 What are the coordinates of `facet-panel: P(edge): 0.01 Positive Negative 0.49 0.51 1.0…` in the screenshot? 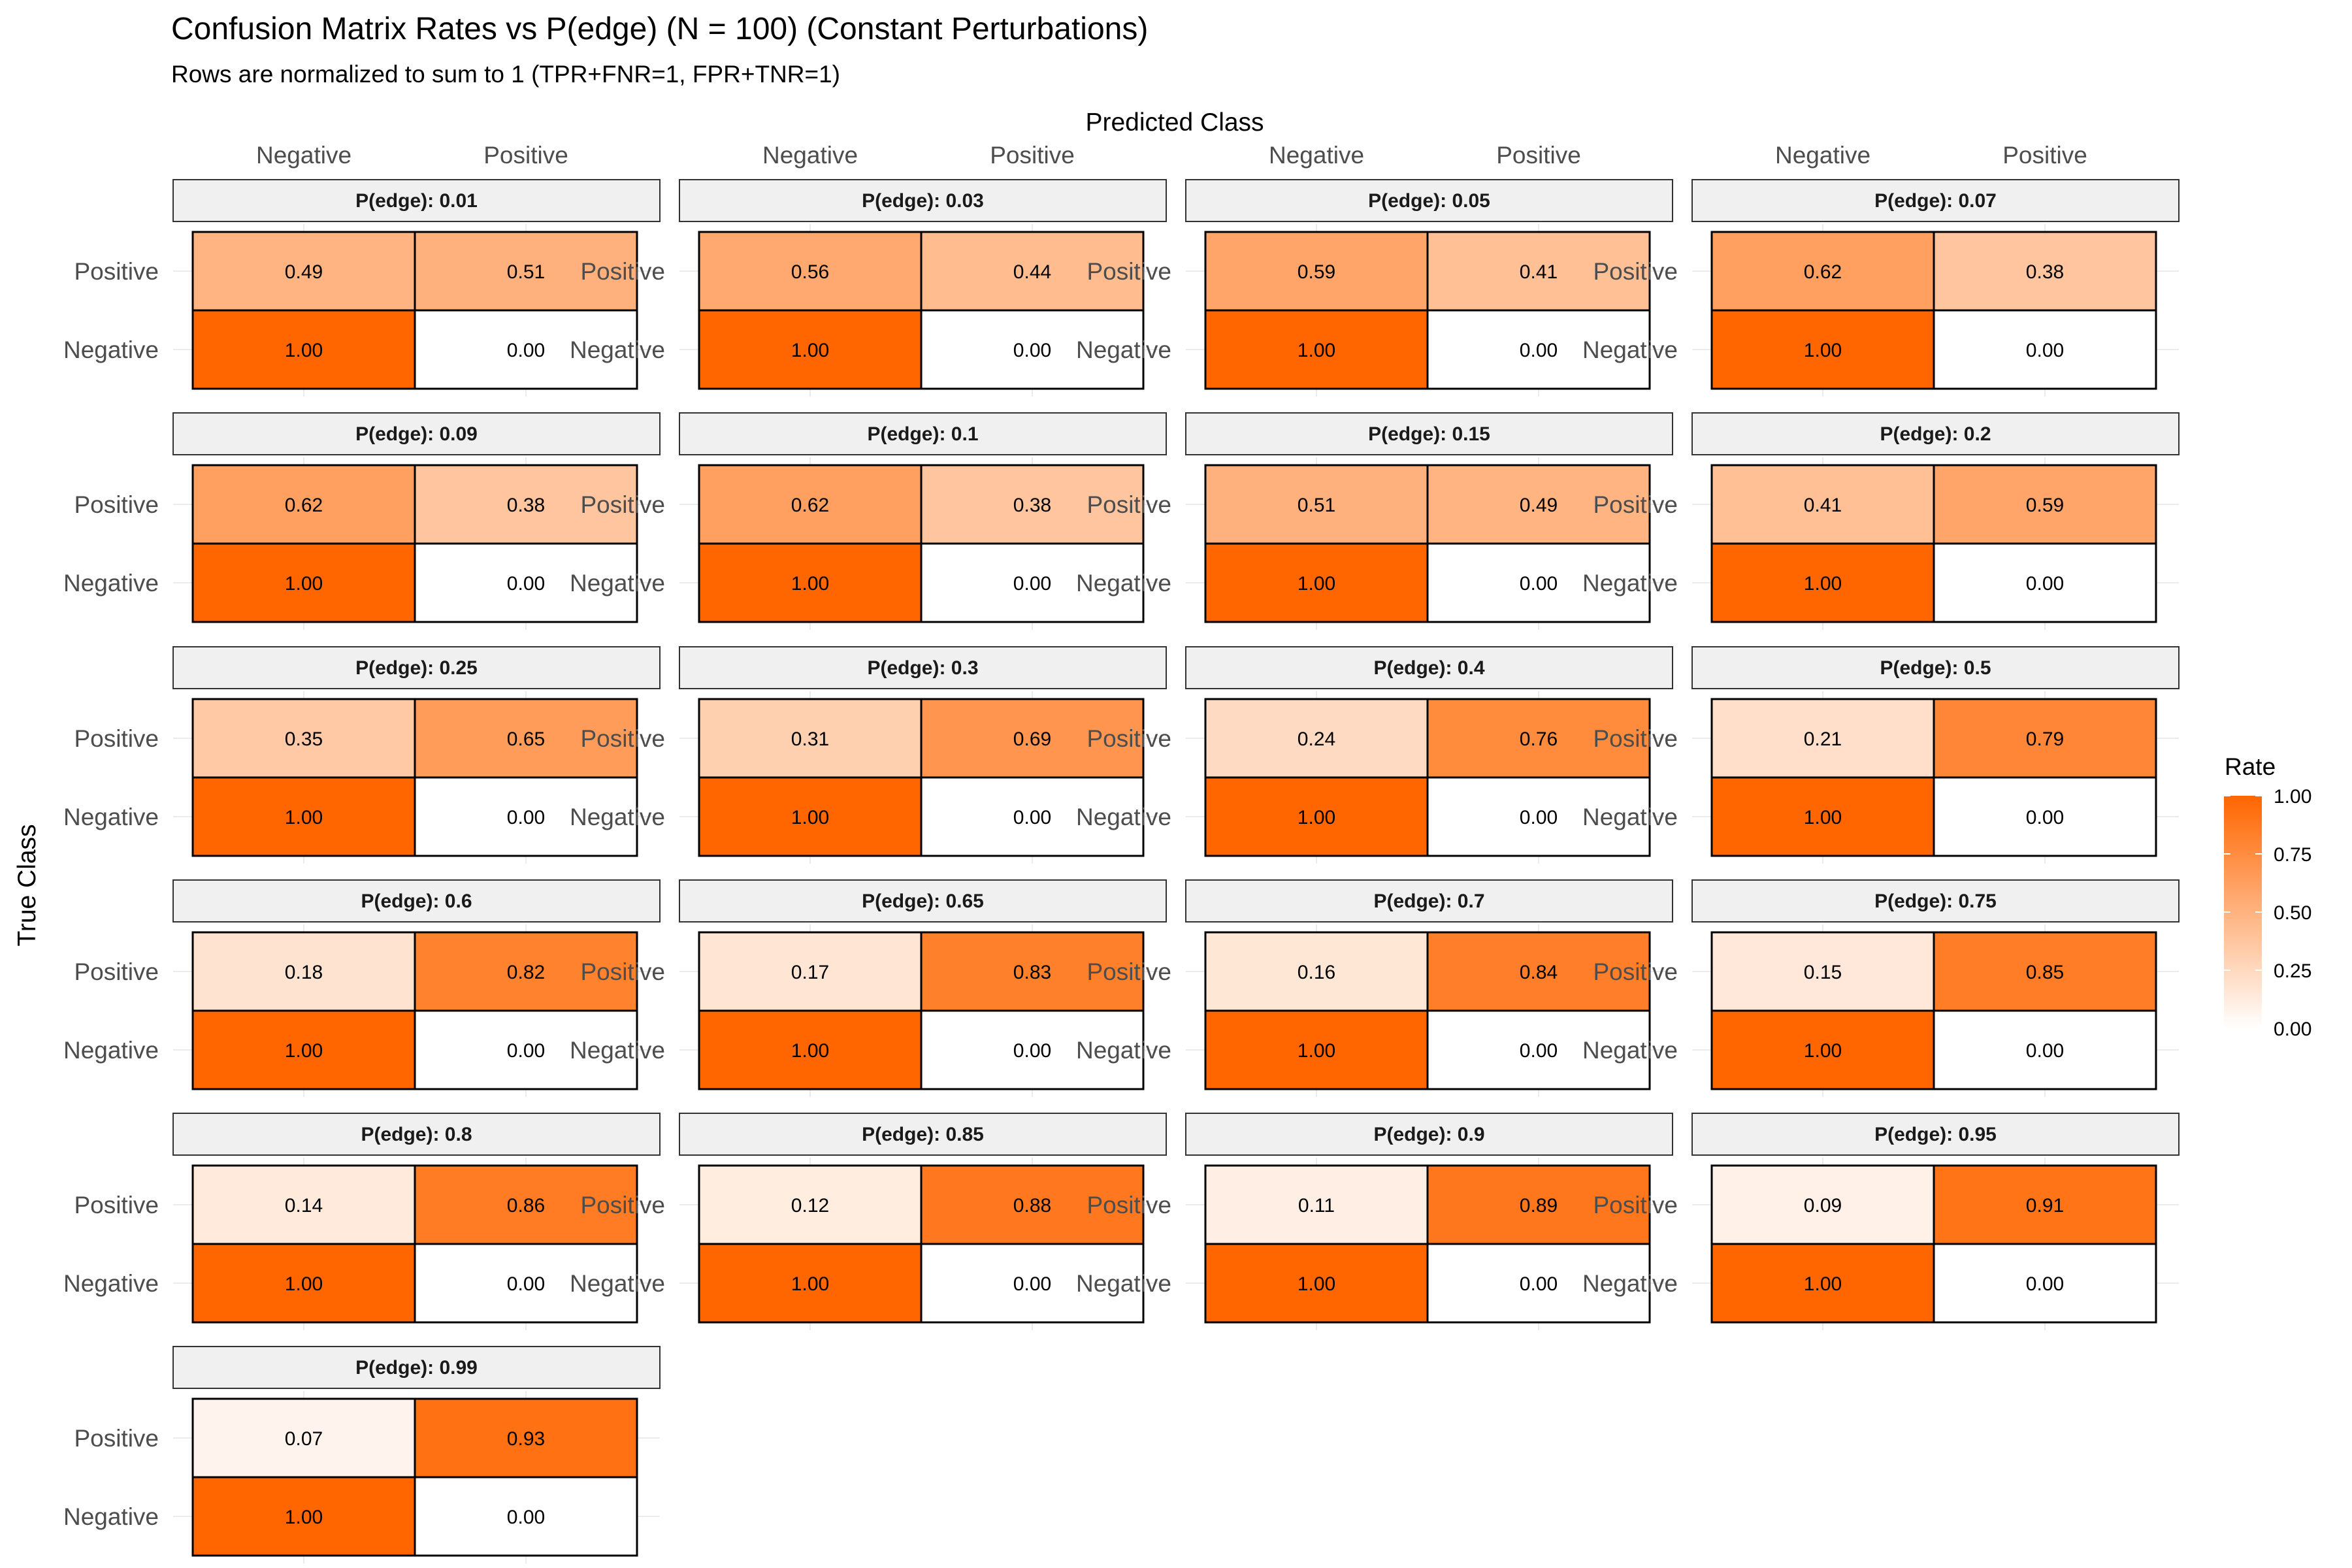 It's located at (362, 288).